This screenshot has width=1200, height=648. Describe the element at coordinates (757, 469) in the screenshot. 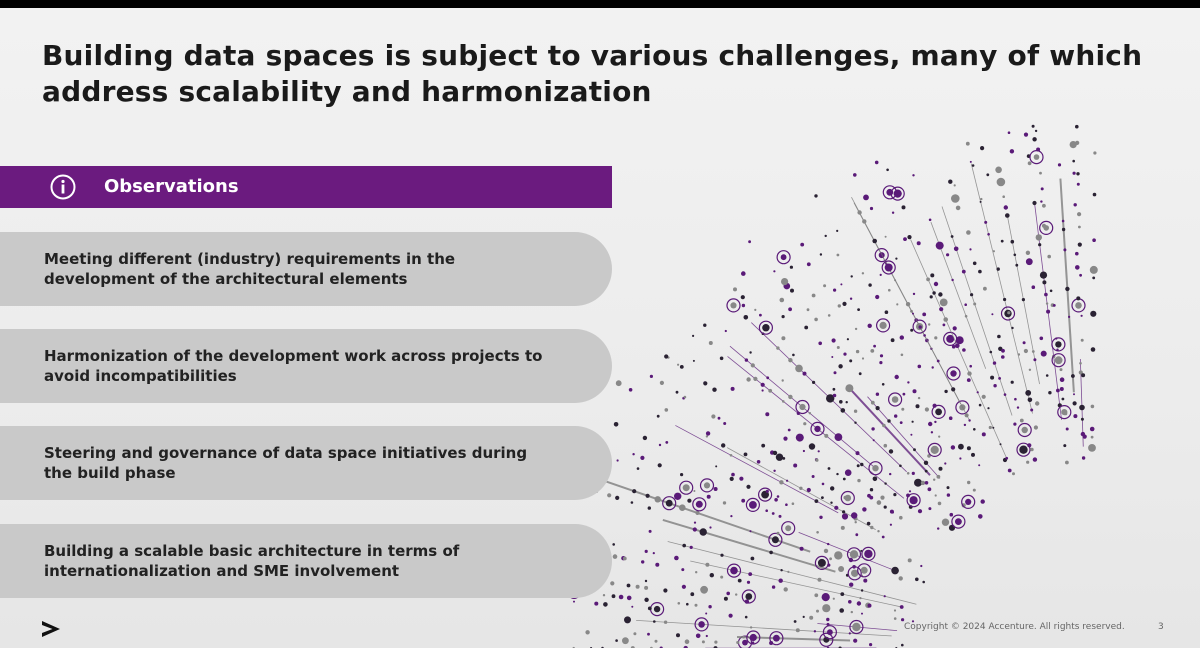

I see `burst-spoke` at that location.